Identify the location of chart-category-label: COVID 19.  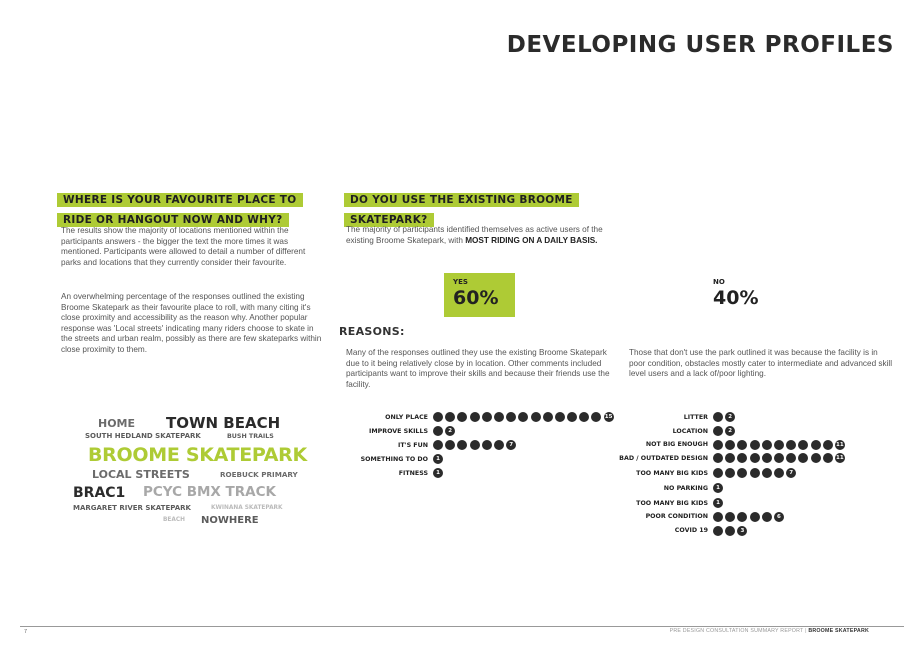
(691, 530).